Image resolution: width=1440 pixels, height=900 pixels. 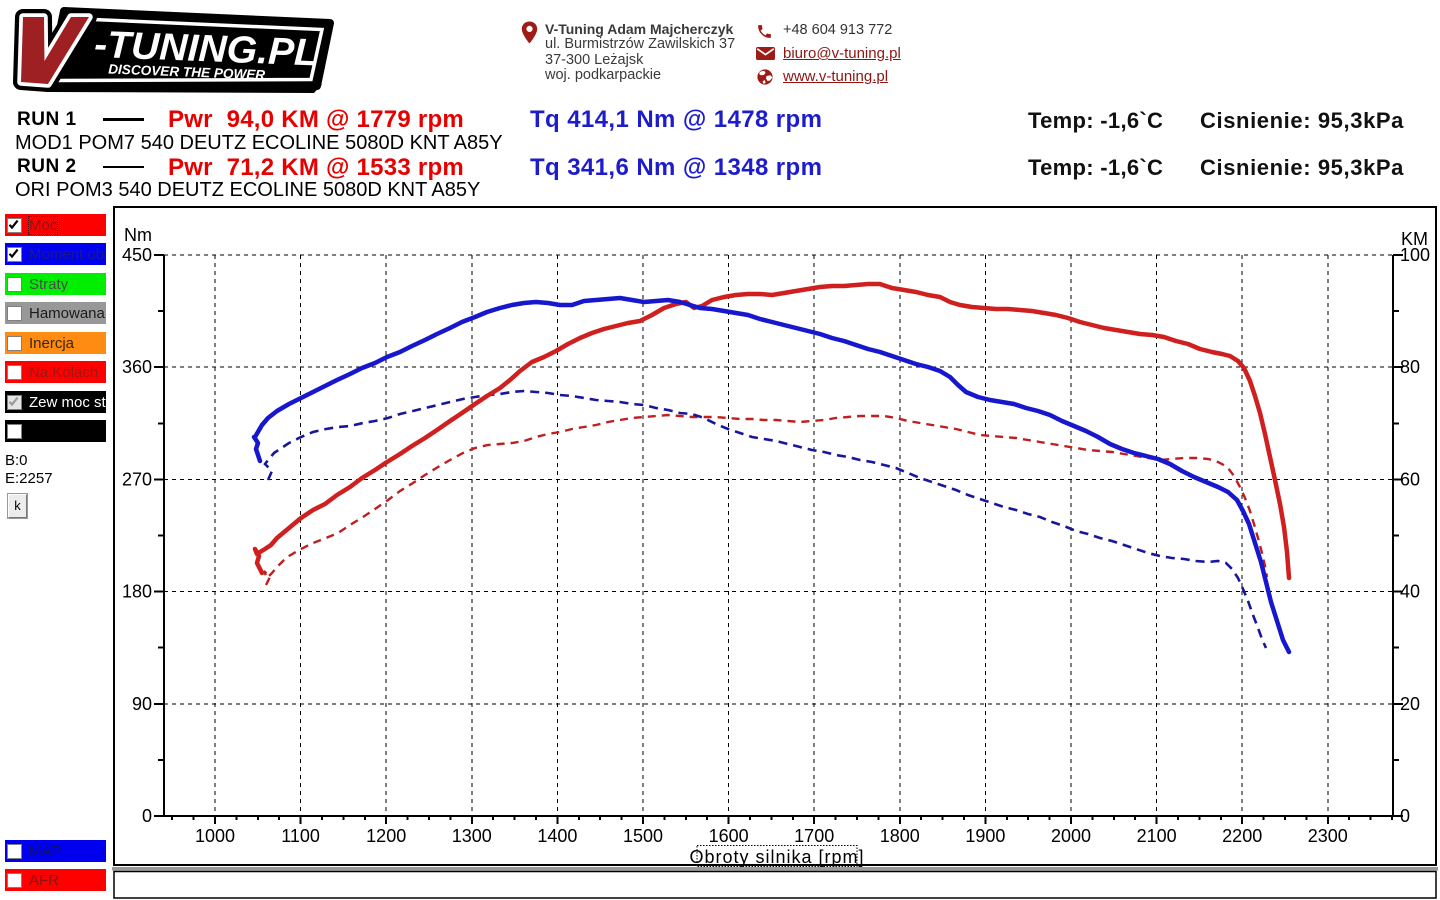 I want to click on svg-text: -TUNING.PL, so click(x=205, y=49).